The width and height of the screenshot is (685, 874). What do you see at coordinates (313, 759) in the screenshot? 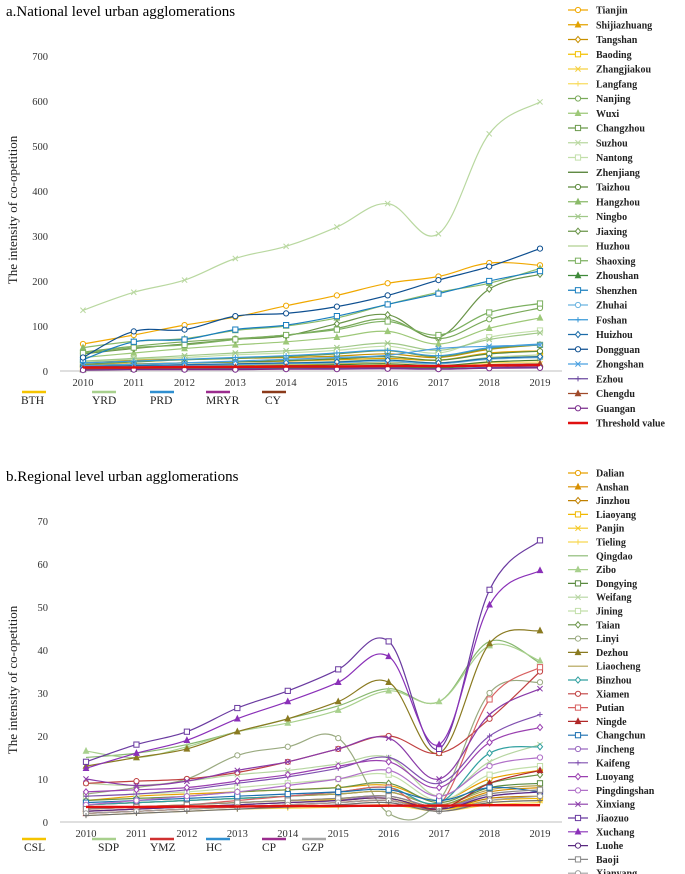
I see `series-luoyang` at bounding box center [313, 759].